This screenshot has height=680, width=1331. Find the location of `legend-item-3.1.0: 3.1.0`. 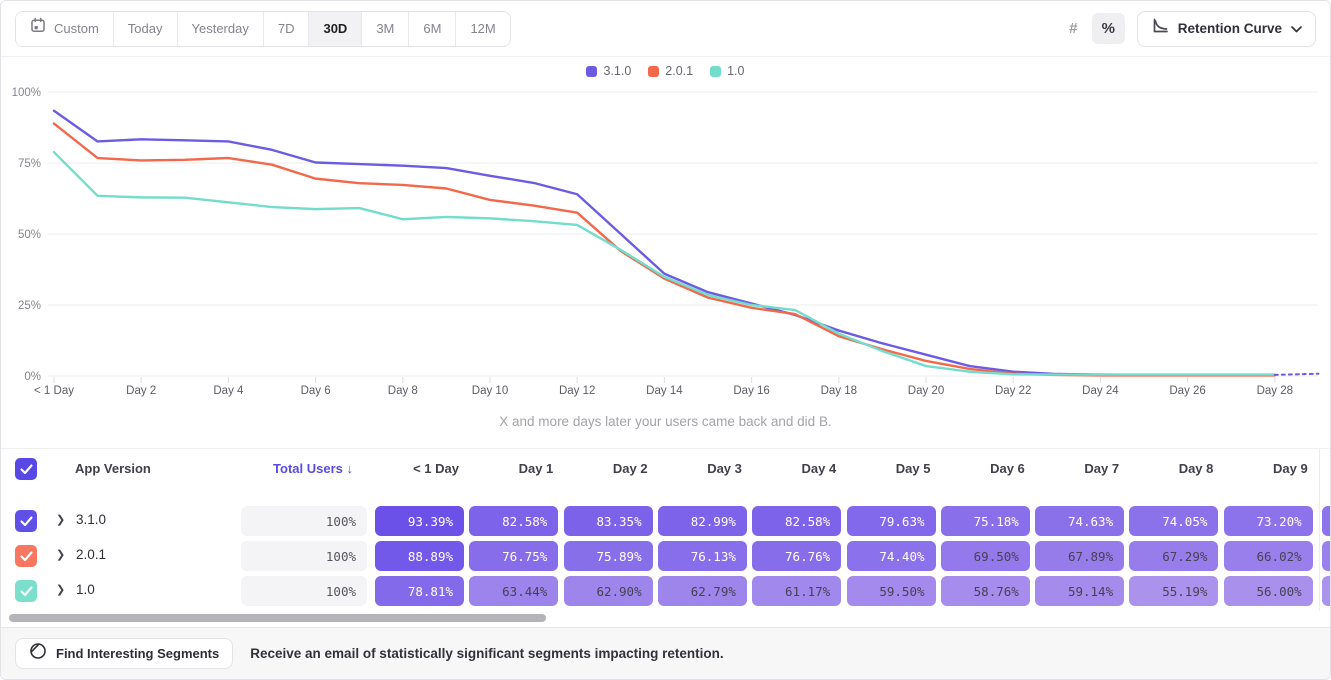

legend-item-3.1.0: 3.1.0 is located at coordinates (608, 71).